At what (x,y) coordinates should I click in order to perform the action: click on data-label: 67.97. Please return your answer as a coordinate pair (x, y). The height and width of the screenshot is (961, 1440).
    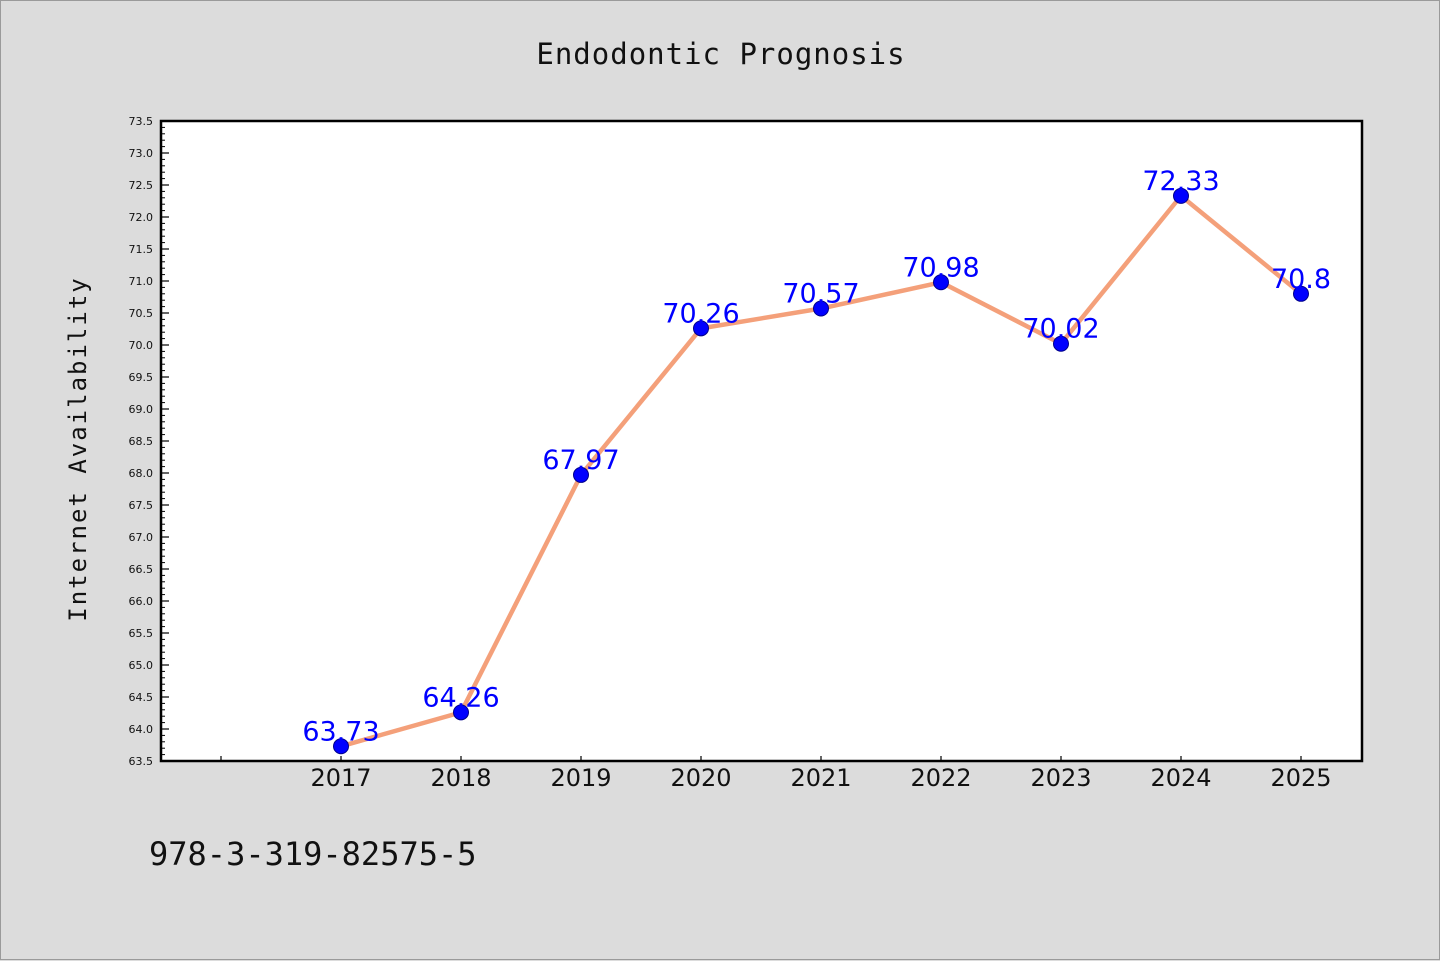
    Looking at the image, I should click on (580, 460).